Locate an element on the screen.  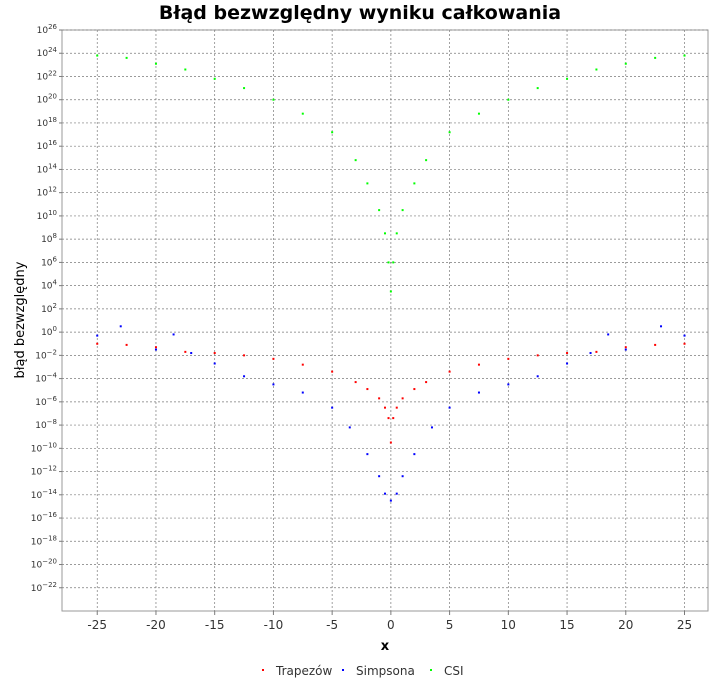
y-tick-label: 10⁻¹⁶ is located at coordinates (44, 517).